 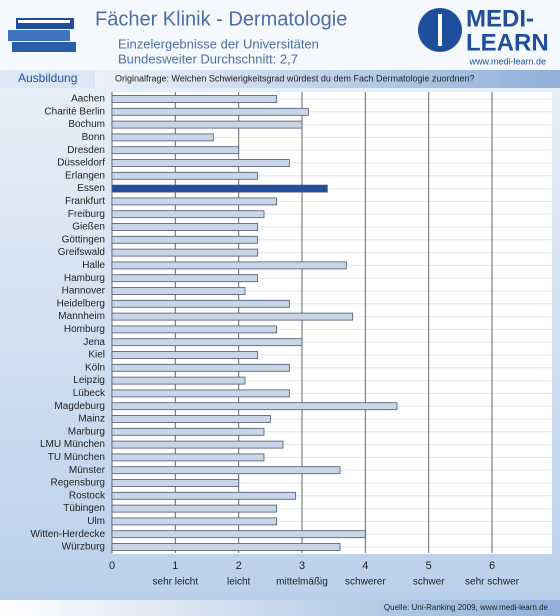 What do you see at coordinates (78, 483) in the screenshot?
I see `category-label: Regensburg` at bounding box center [78, 483].